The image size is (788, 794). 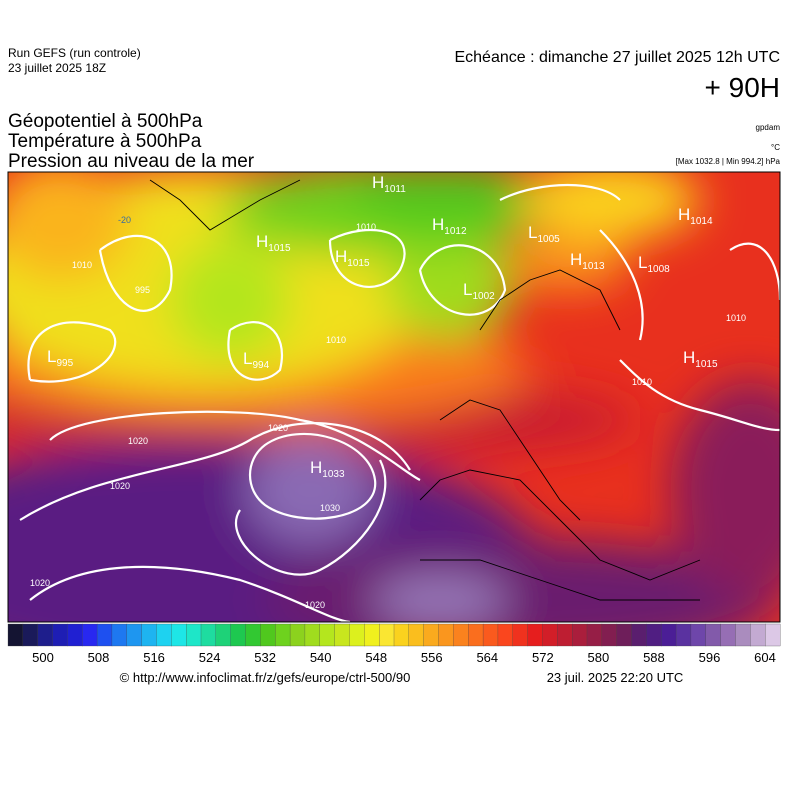 What do you see at coordinates (544, 234) in the screenshot?
I see `svg-text: L1005` at bounding box center [544, 234].